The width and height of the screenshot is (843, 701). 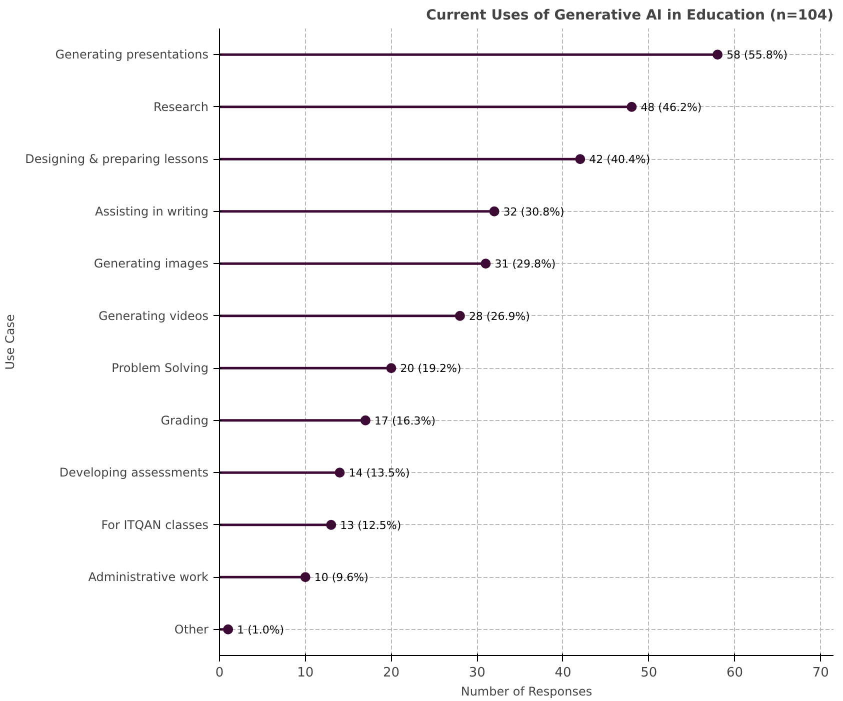 I want to click on x-tick-label: 60, so click(x=735, y=673).